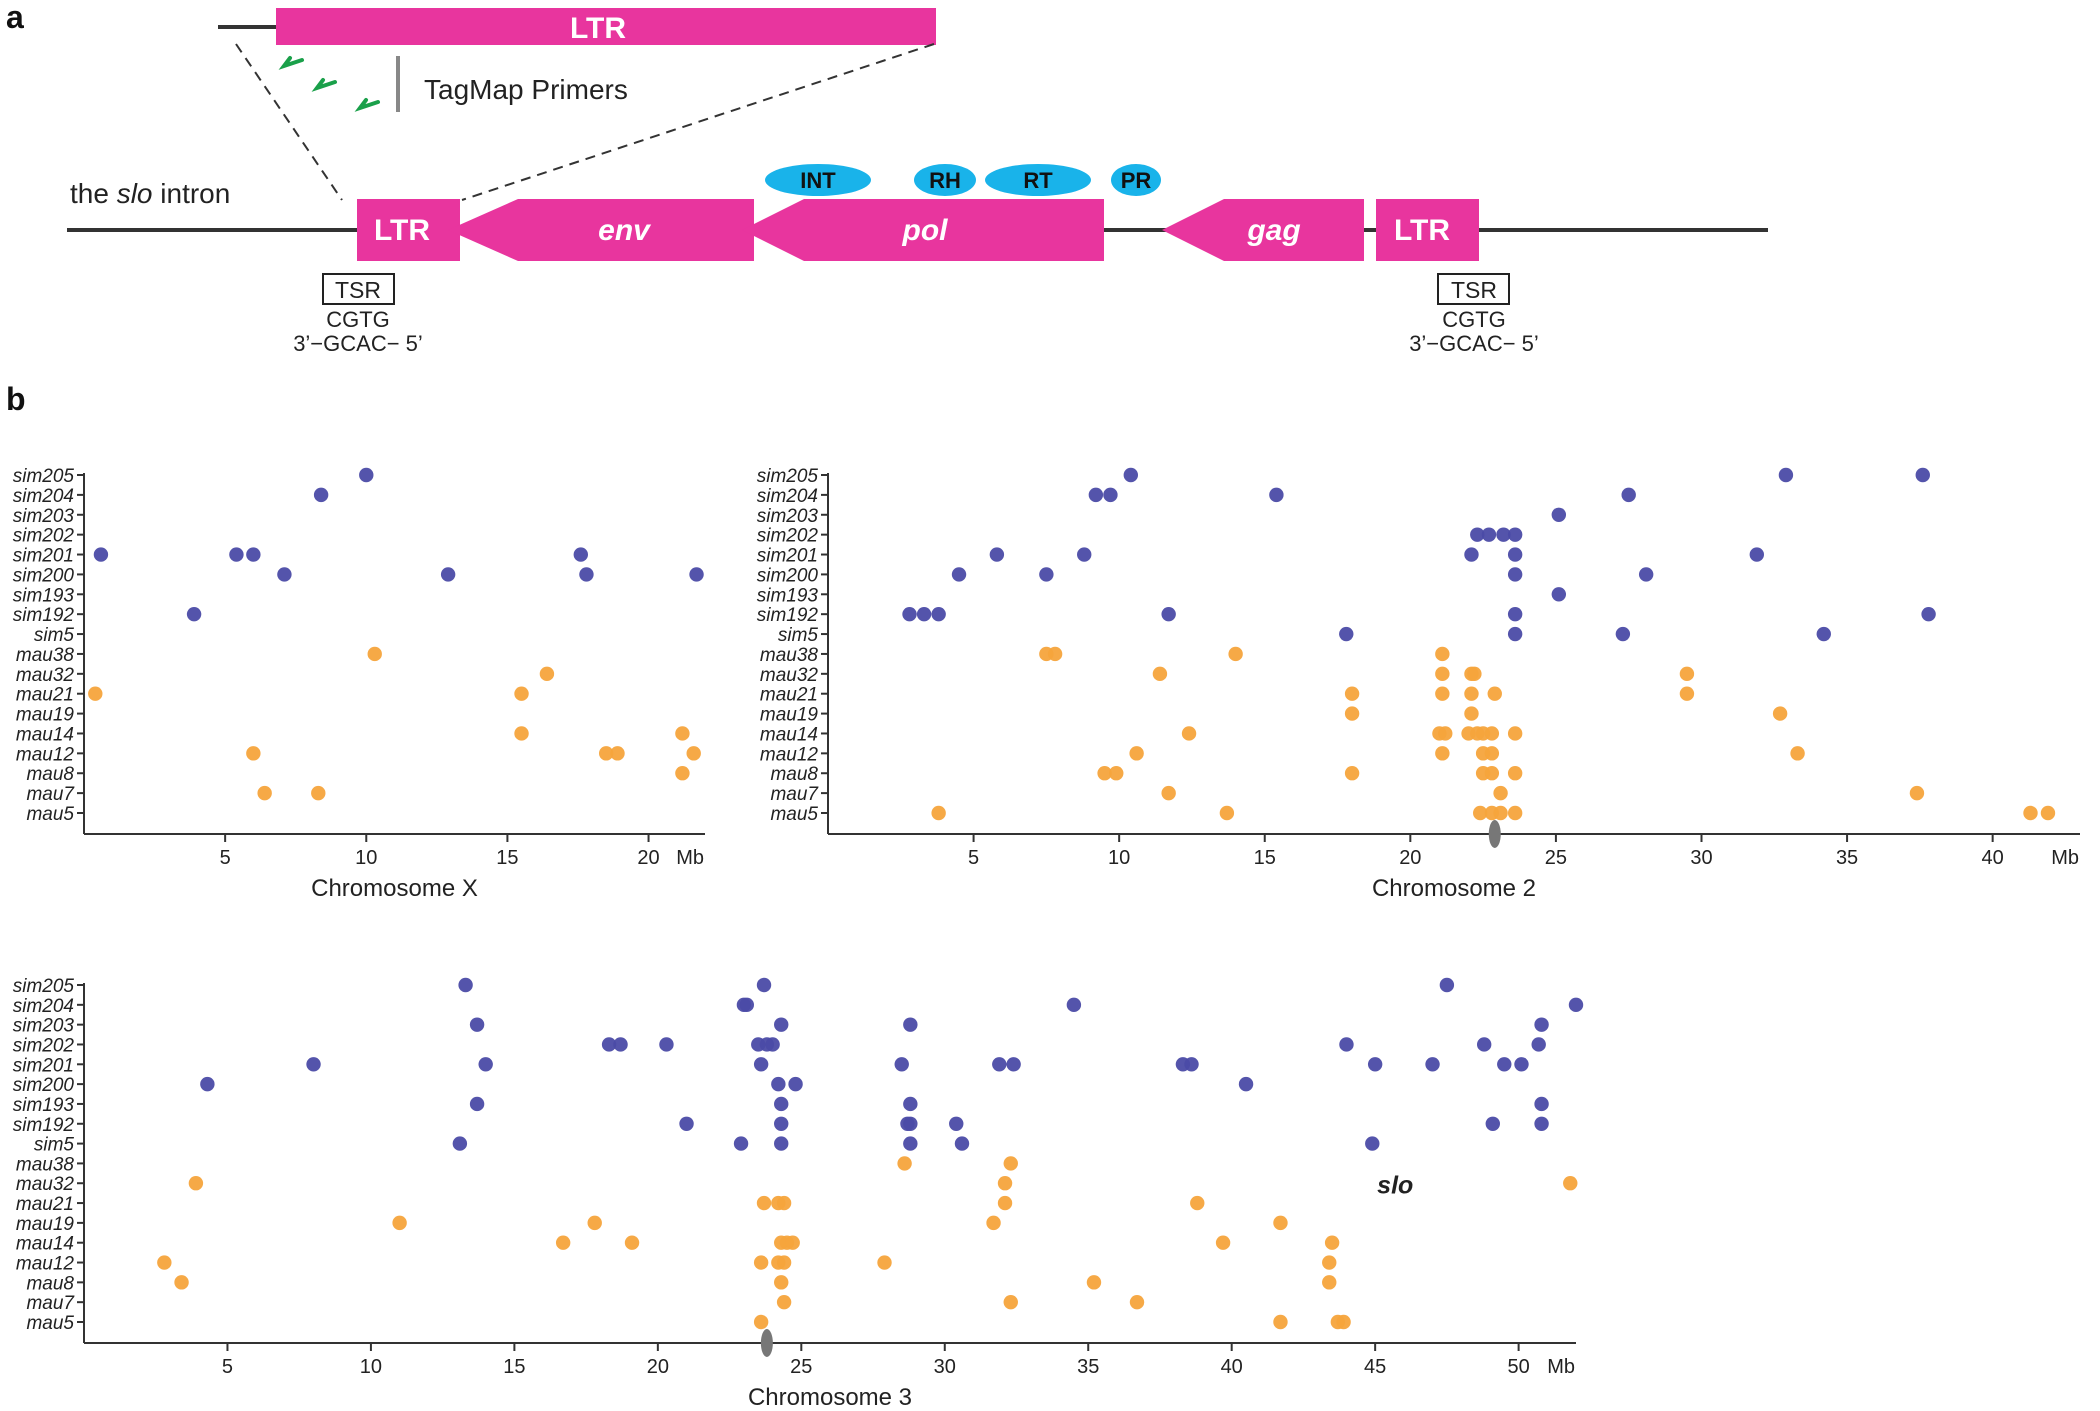 The width and height of the screenshot is (2100, 1411). Describe the element at coordinates (1541, 1024) in the screenshot. I see `data-point-sim203` at that location.